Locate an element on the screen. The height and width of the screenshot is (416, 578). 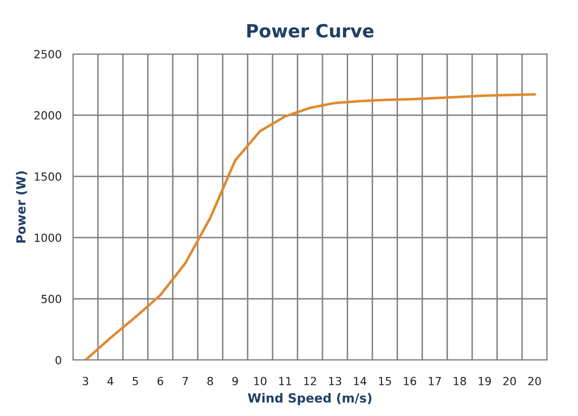
x-tick-label: 15 is located at coordinates (384, 381).